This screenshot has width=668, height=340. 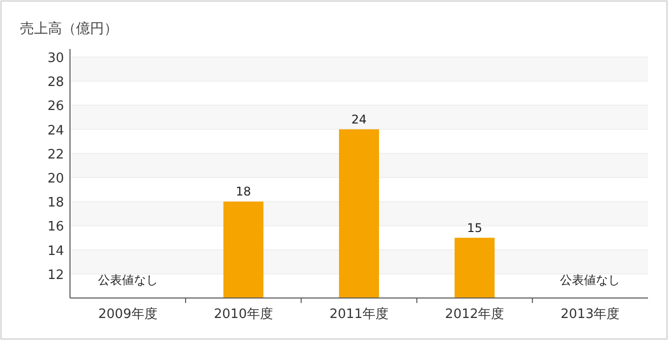 What do you see at coordinates (55, 227) in the screenshot?
I see `y-tick-label: 16` at bounding box center [55, 227].